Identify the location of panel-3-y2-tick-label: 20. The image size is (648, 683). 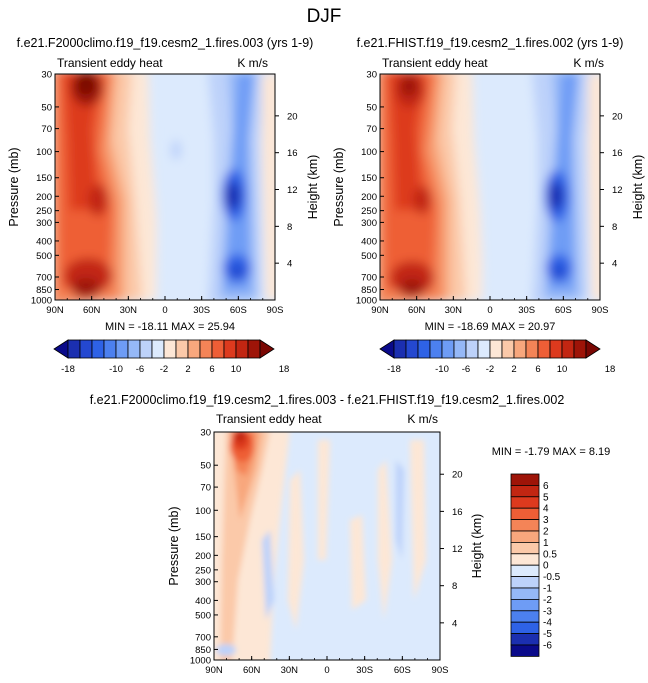
(457, 475).